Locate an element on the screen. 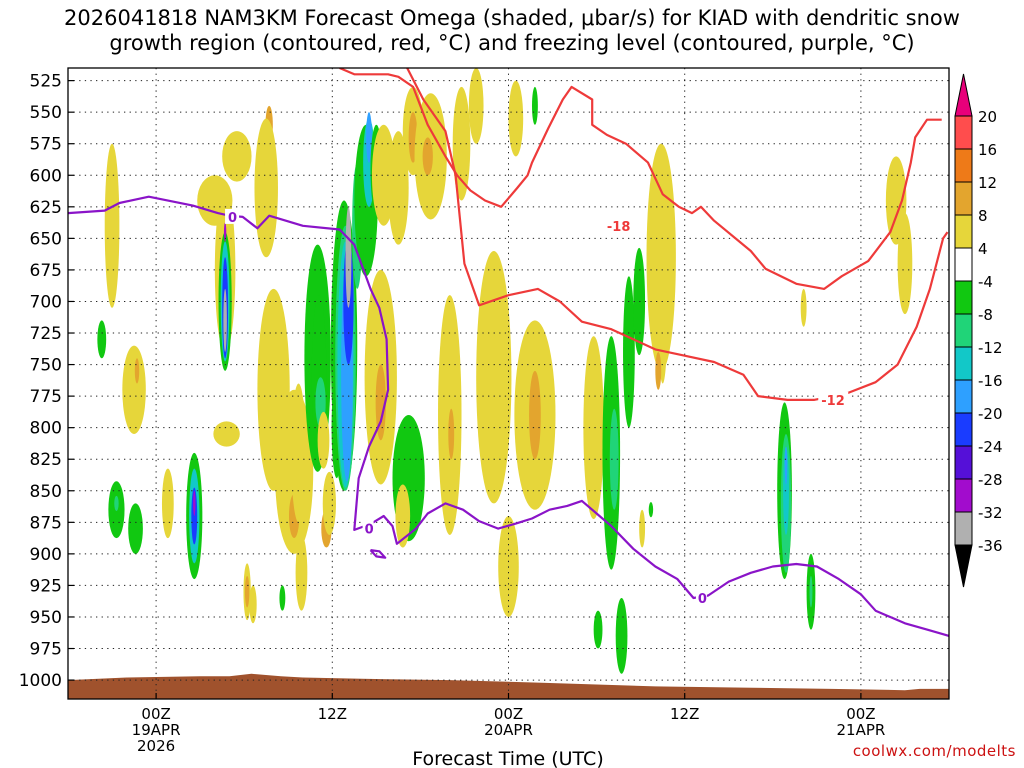  x-tick-label: 20APR is located at coordinates (508, 730).